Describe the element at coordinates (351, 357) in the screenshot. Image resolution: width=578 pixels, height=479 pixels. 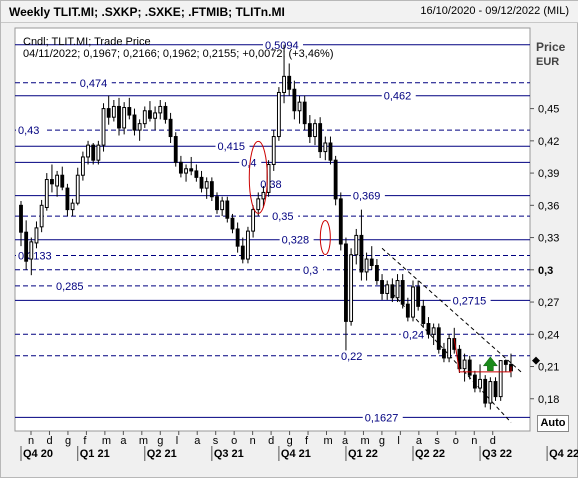
I see `level-label: 0,22` at that location.